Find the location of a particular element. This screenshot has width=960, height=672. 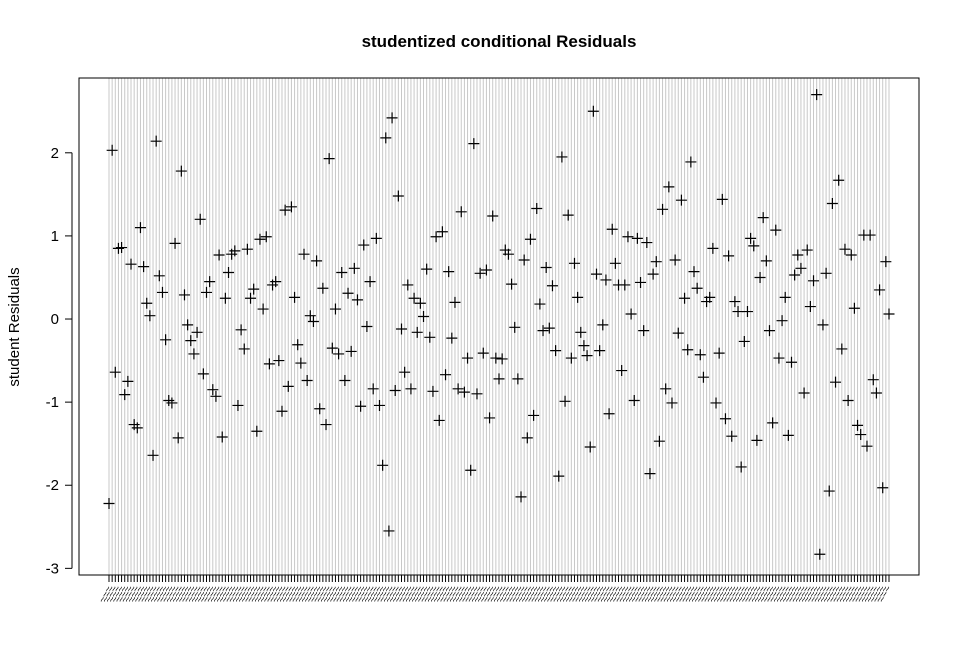

y-tick-label: -3 is located at coordinates (52, 568).